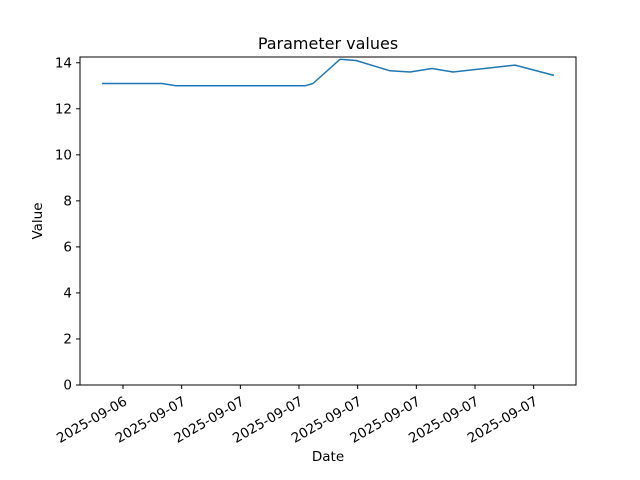 The height and width of the screenshot is (480, 640). What do you see at coordinates (63, 155) in the screenshot?
I see `y-tick-label: 10` at bounding box center [63, 155].